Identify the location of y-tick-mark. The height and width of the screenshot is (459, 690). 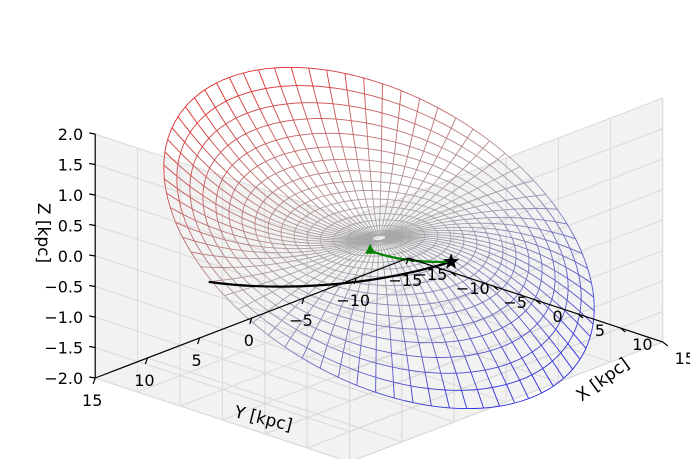
(199, 341).